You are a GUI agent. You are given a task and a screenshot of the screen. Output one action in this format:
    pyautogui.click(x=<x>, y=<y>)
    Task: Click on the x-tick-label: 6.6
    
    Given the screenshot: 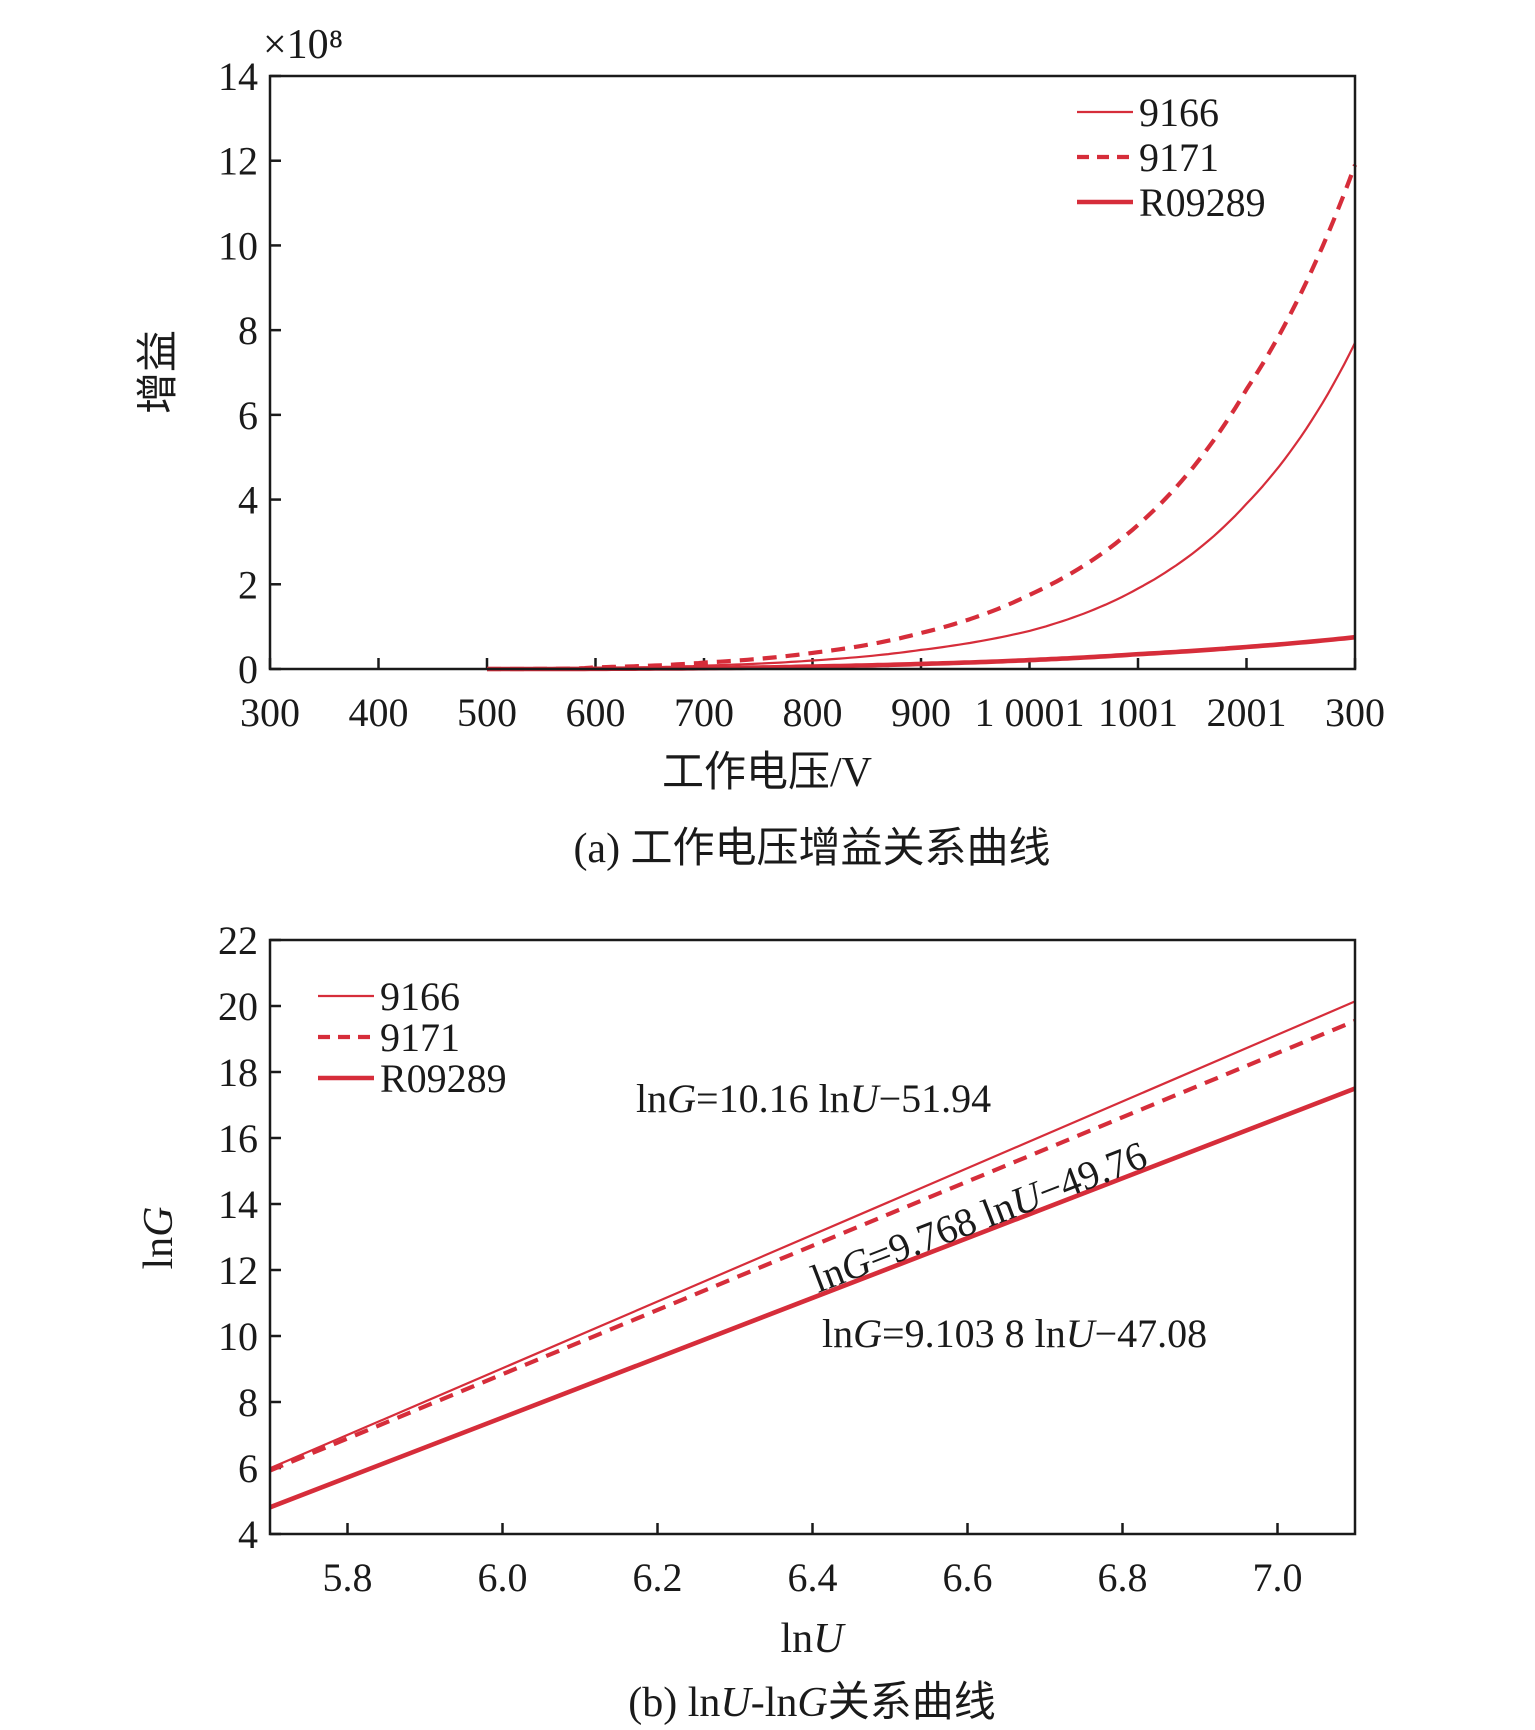 What is the action you would take?
    pyautogui.click(x=968, y=1577)
    